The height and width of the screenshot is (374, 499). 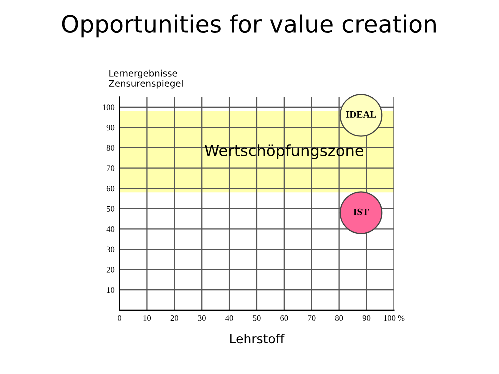 What do you see at coordinates (249, 26) in the screenshot?
I see `chart-title: Opportunities for value creation` at bounding box center [249, 26].